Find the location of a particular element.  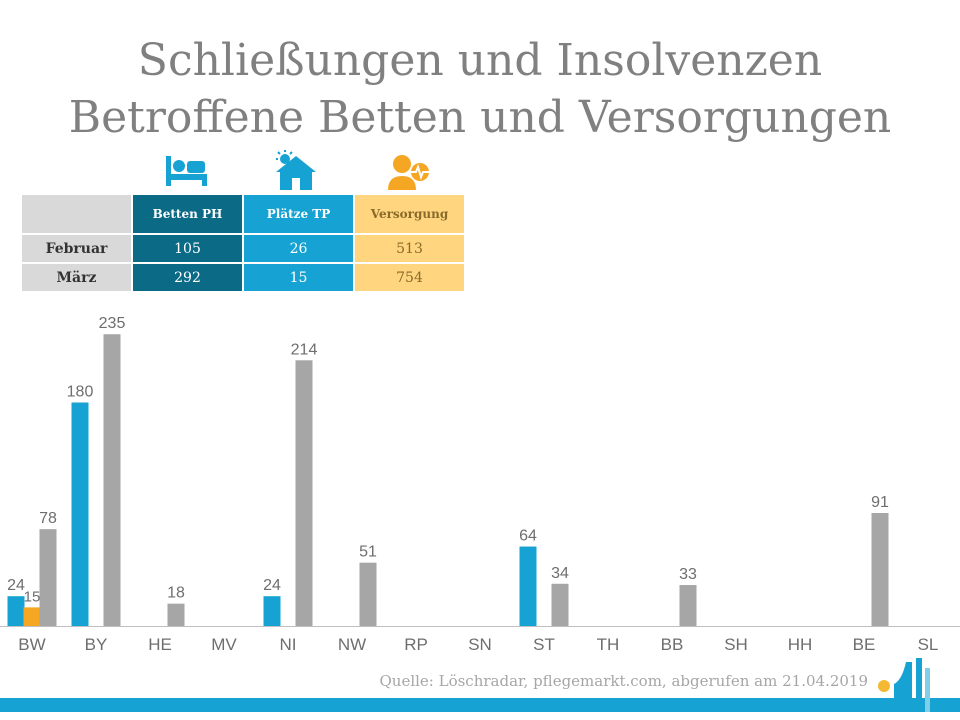

chart-title-line-1: Schließungen und Insolvenzen is located at coordinates (480, 60).